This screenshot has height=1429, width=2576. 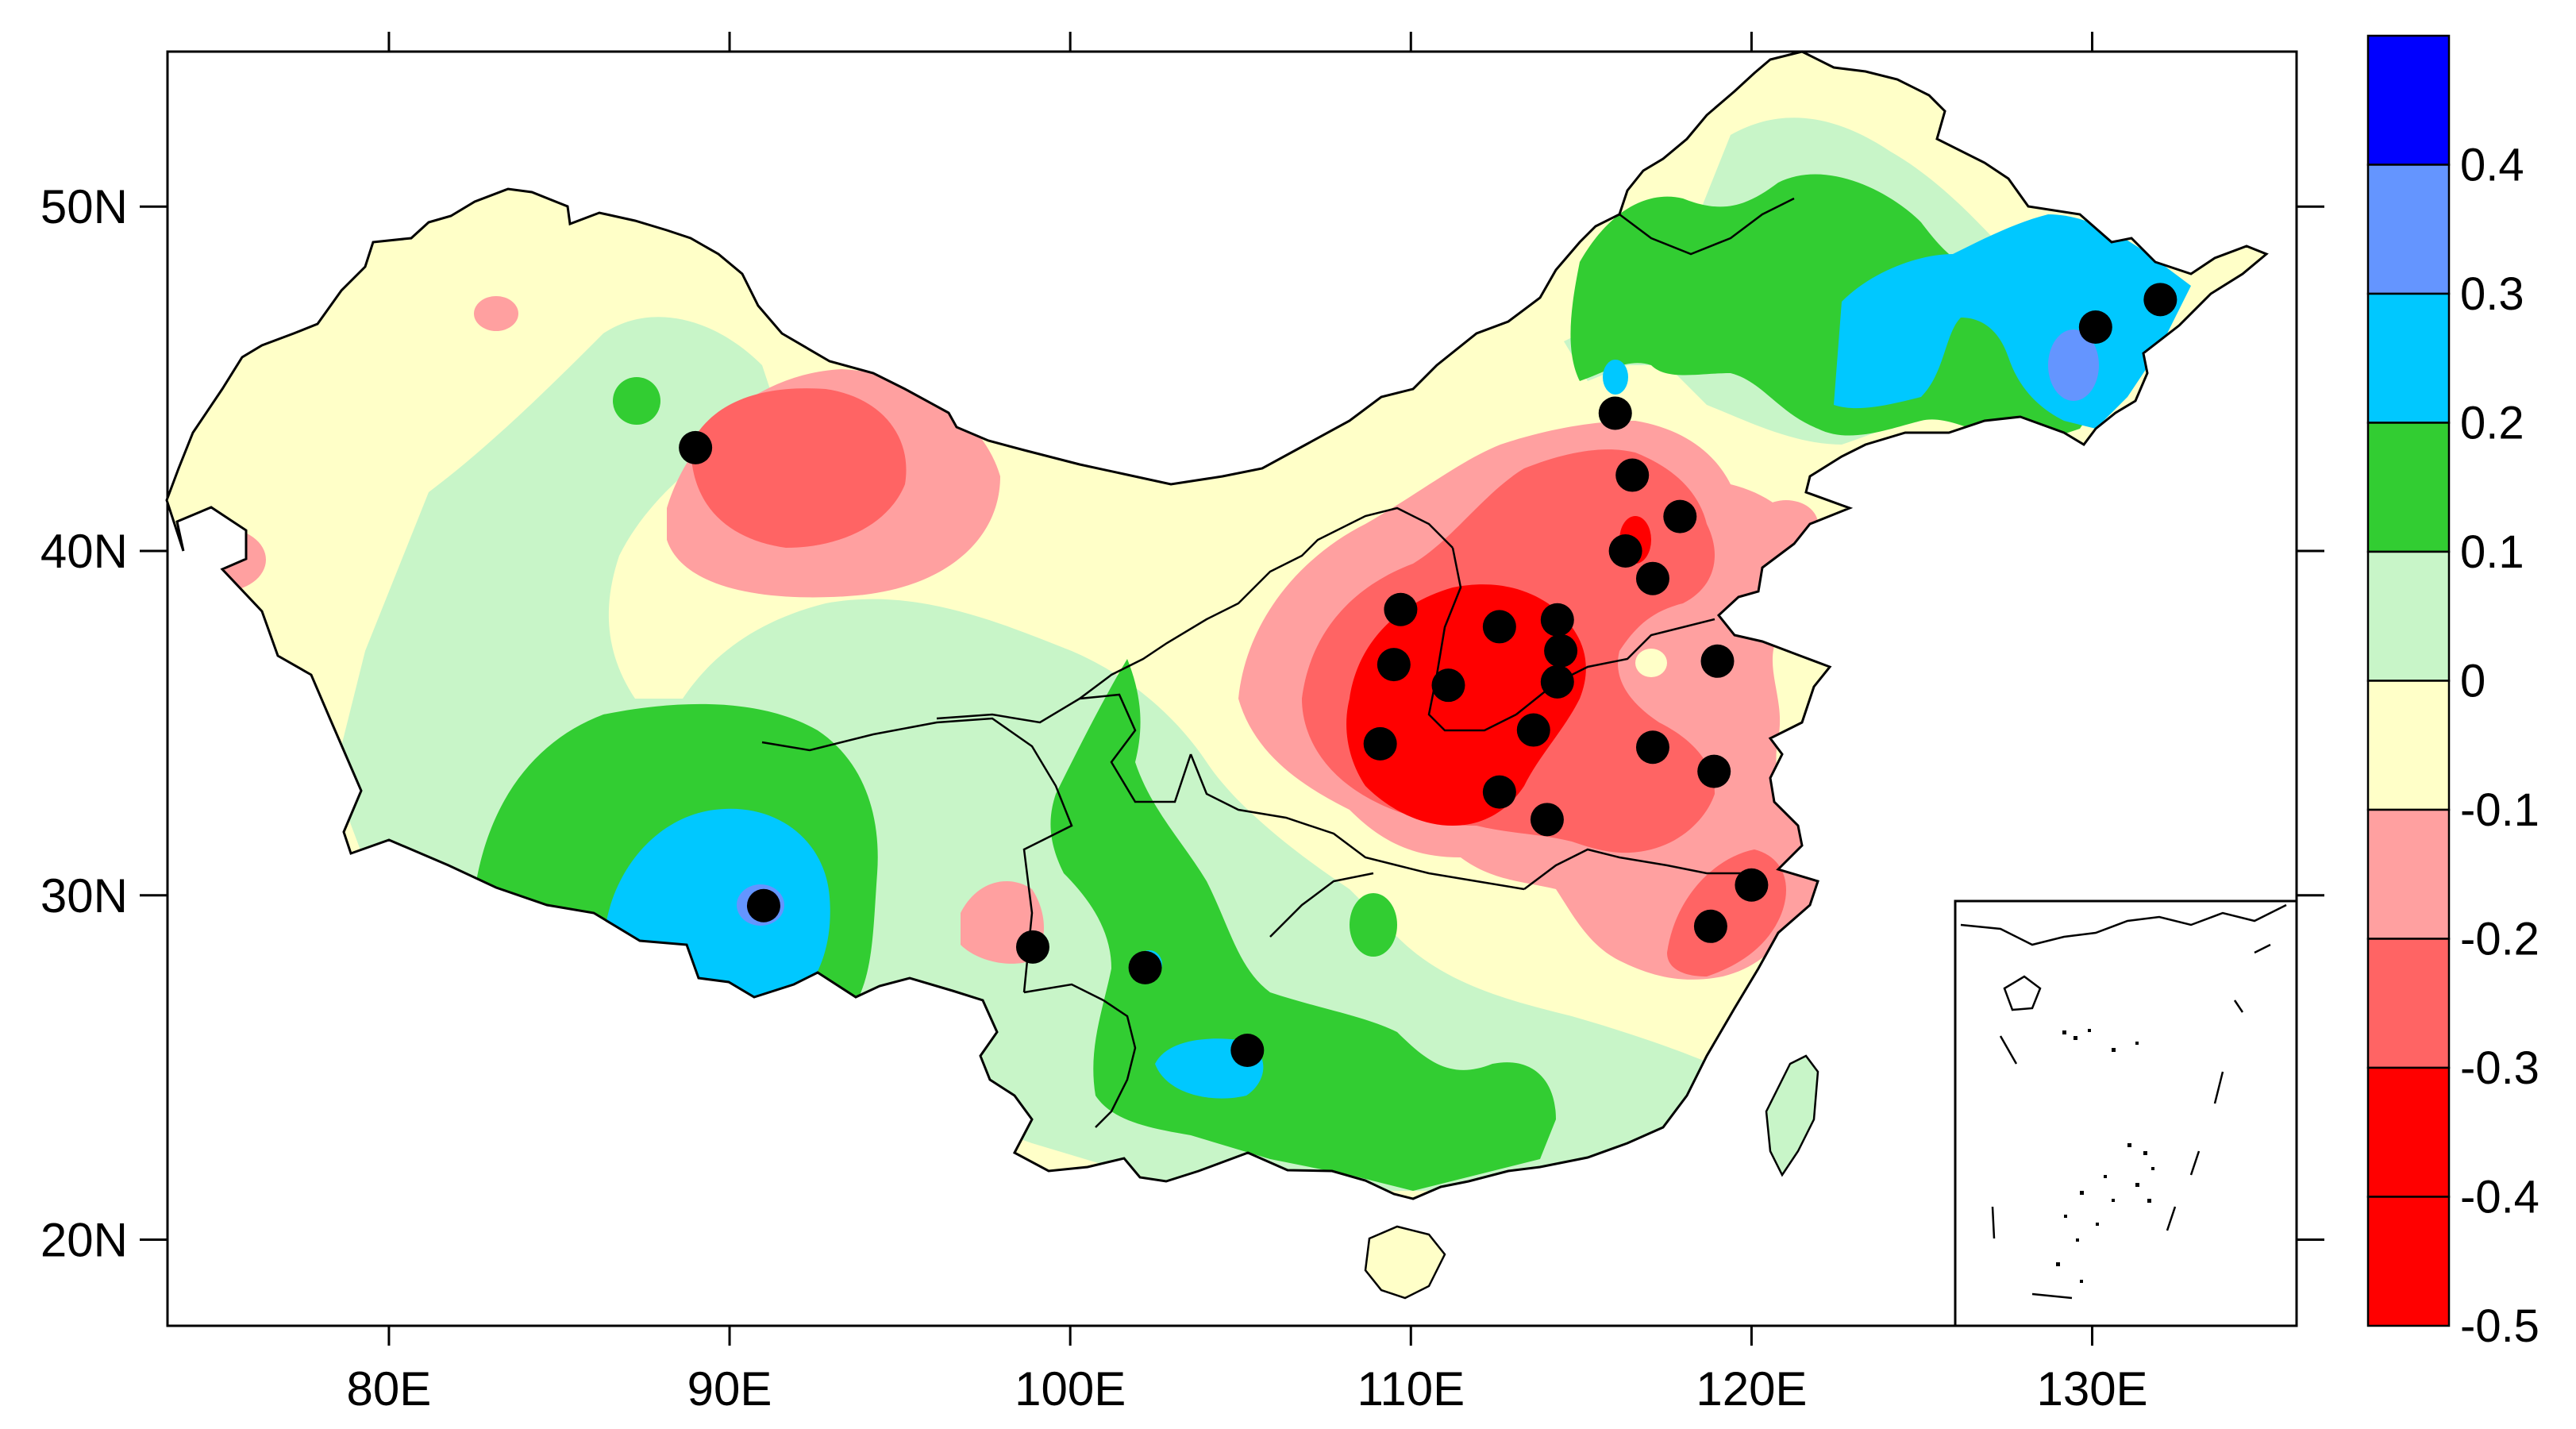 What do you see at coordinates (1634, 869) in the screenshot?
I see `boundary-east` at bounding box center [1634, 869].